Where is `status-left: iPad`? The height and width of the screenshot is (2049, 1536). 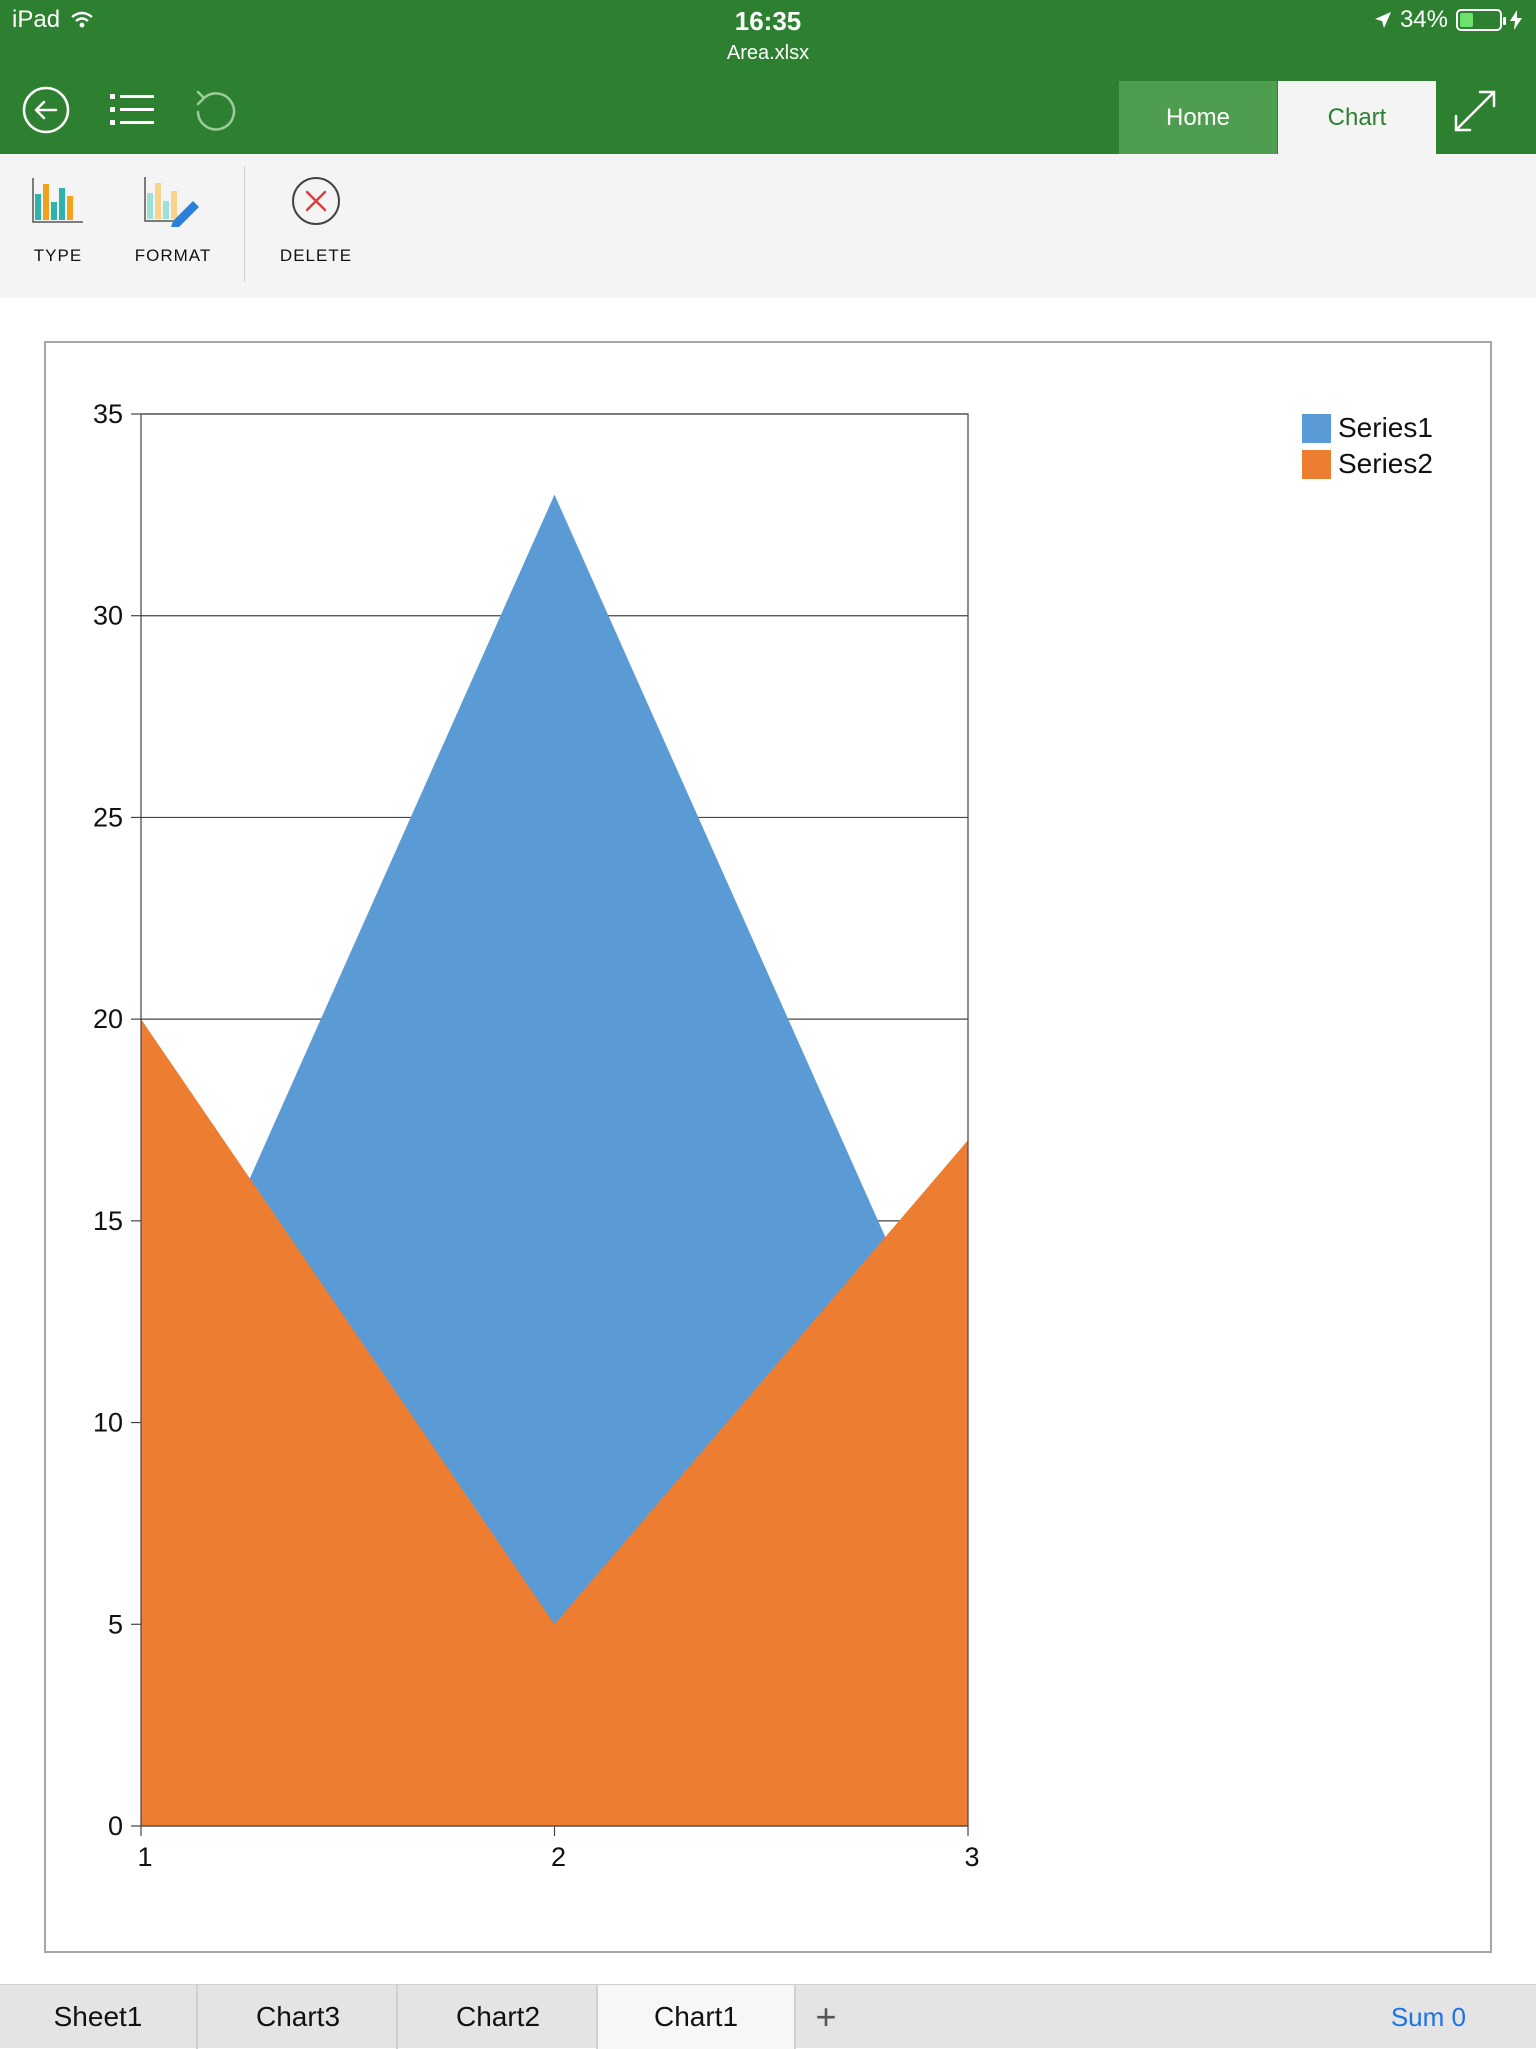
status-left: iPad is located at coordinates (53, 20).